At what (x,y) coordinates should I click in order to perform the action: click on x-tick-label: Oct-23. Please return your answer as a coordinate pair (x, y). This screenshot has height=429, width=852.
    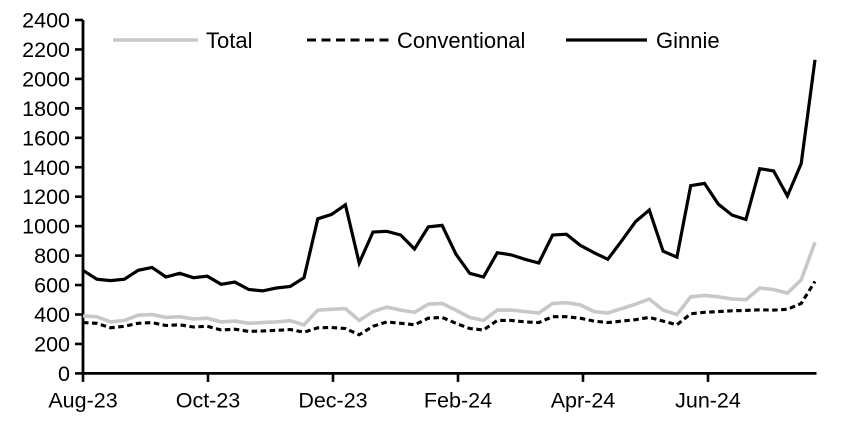
    Looking at the image, I should click on (208, 400).